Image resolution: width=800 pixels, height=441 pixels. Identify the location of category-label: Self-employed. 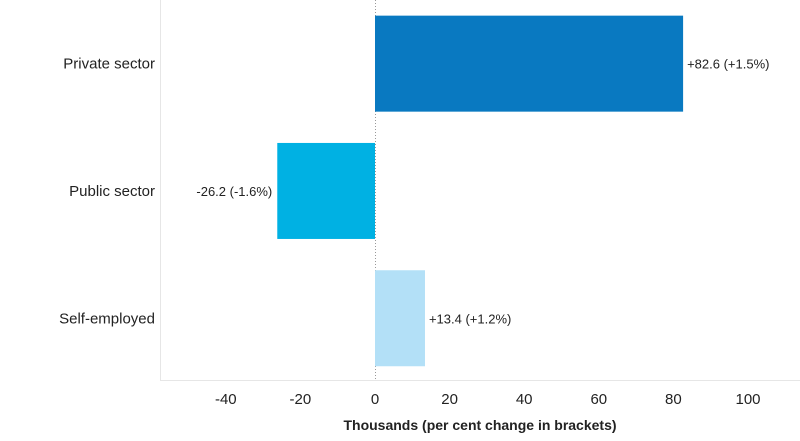
(107, 318).